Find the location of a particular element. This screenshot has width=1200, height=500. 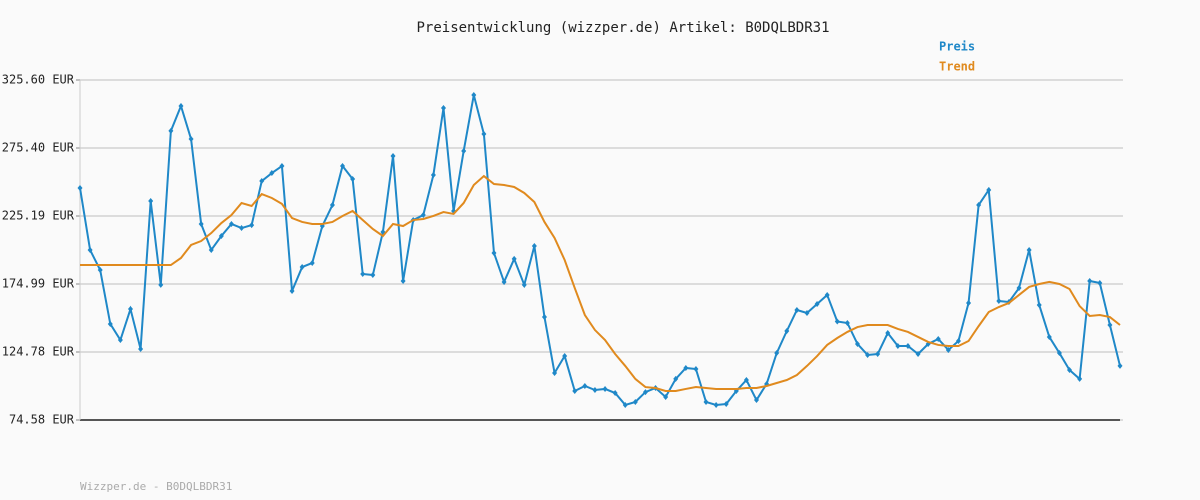

y-tick-label: 225.19 EUR is located at coordinates (38, 216).